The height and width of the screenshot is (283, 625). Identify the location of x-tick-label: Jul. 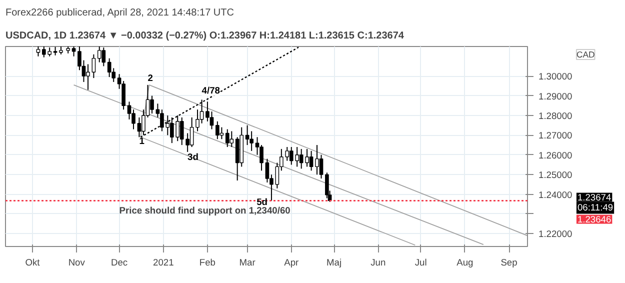
(420, 263).